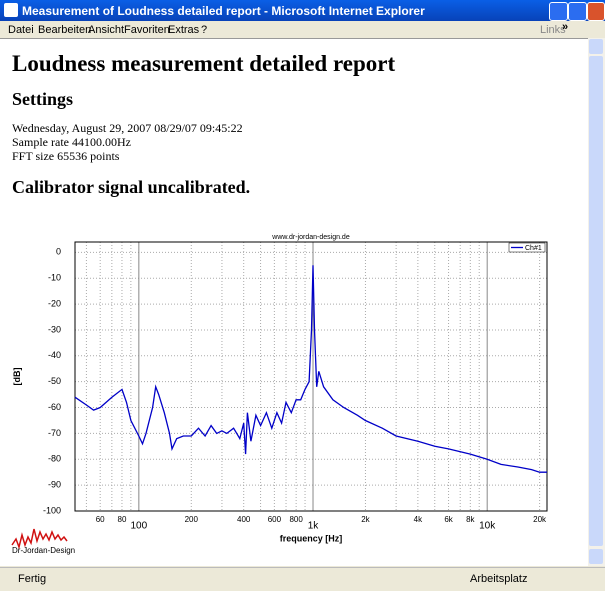  I want to click on x-tick-label: 80, so click(122, 519).